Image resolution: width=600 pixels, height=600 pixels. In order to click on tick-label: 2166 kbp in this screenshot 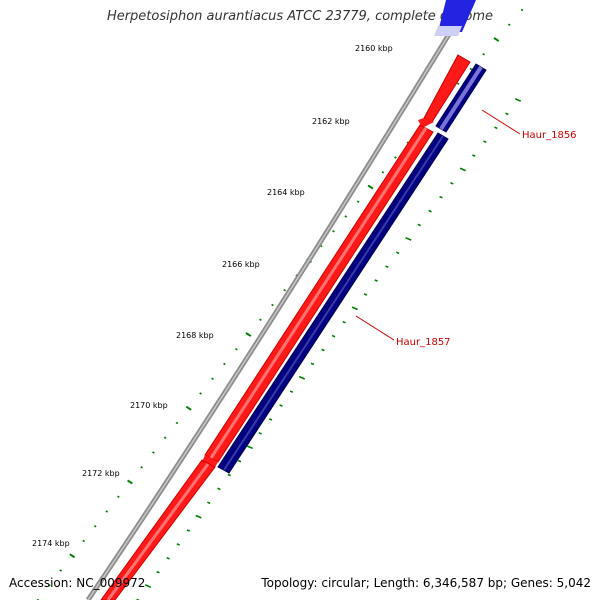, I will do `click(241, 264)`.